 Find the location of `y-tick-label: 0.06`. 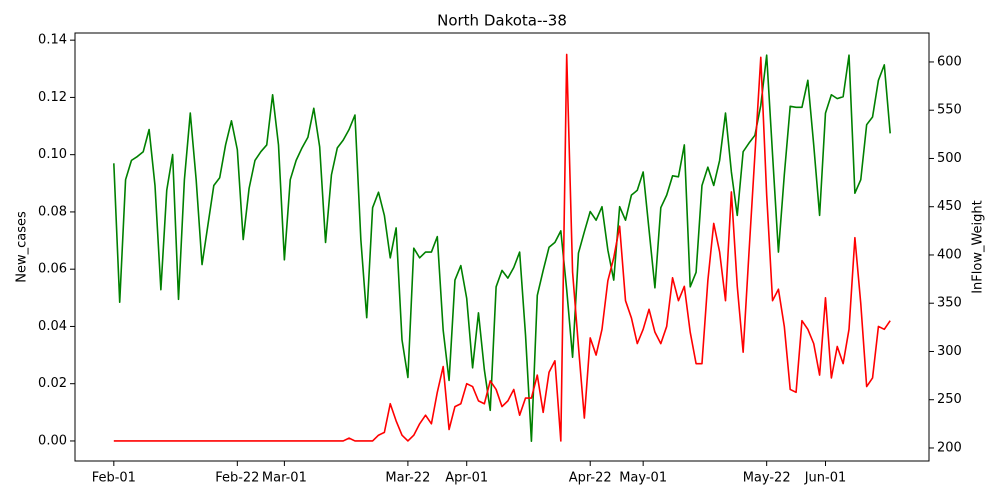

y-tick-label: 0.06 is located at coordinates (52, 269).